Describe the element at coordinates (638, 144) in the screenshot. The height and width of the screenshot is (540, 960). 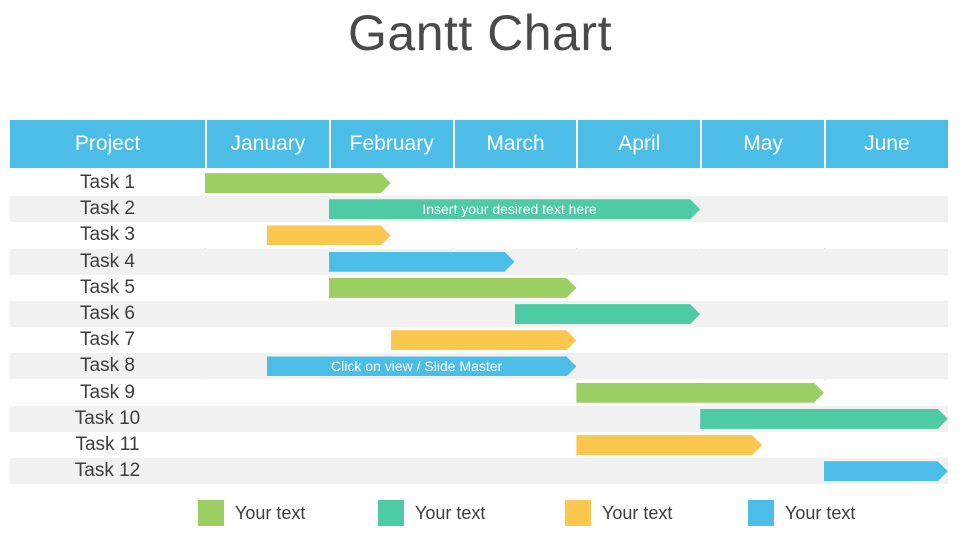
I see `header-month-april: April` at that location.